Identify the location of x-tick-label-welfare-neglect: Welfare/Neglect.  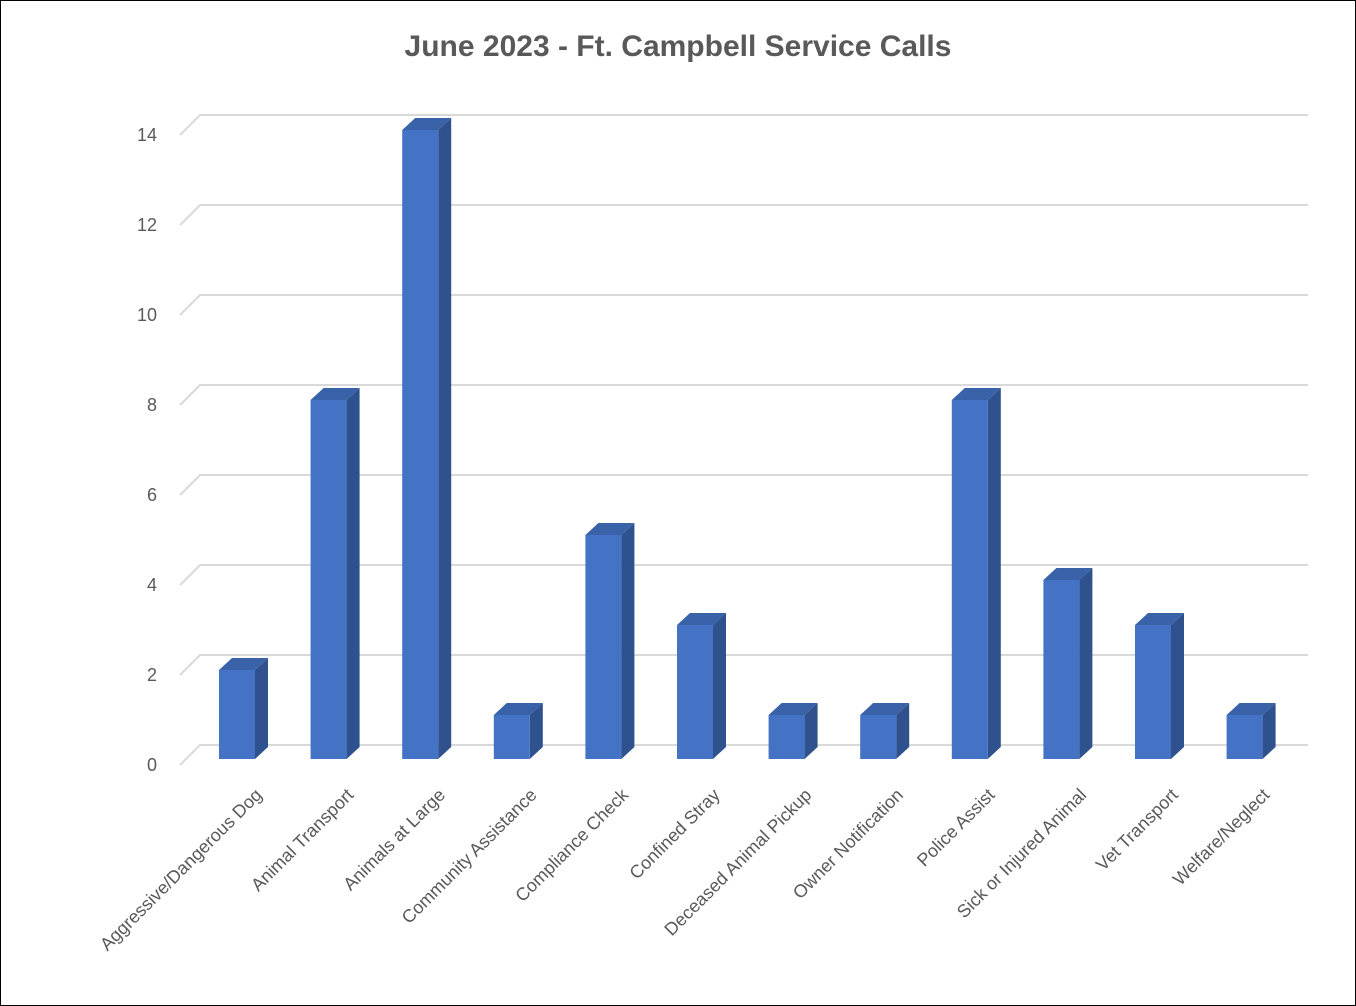
(1221, 837).